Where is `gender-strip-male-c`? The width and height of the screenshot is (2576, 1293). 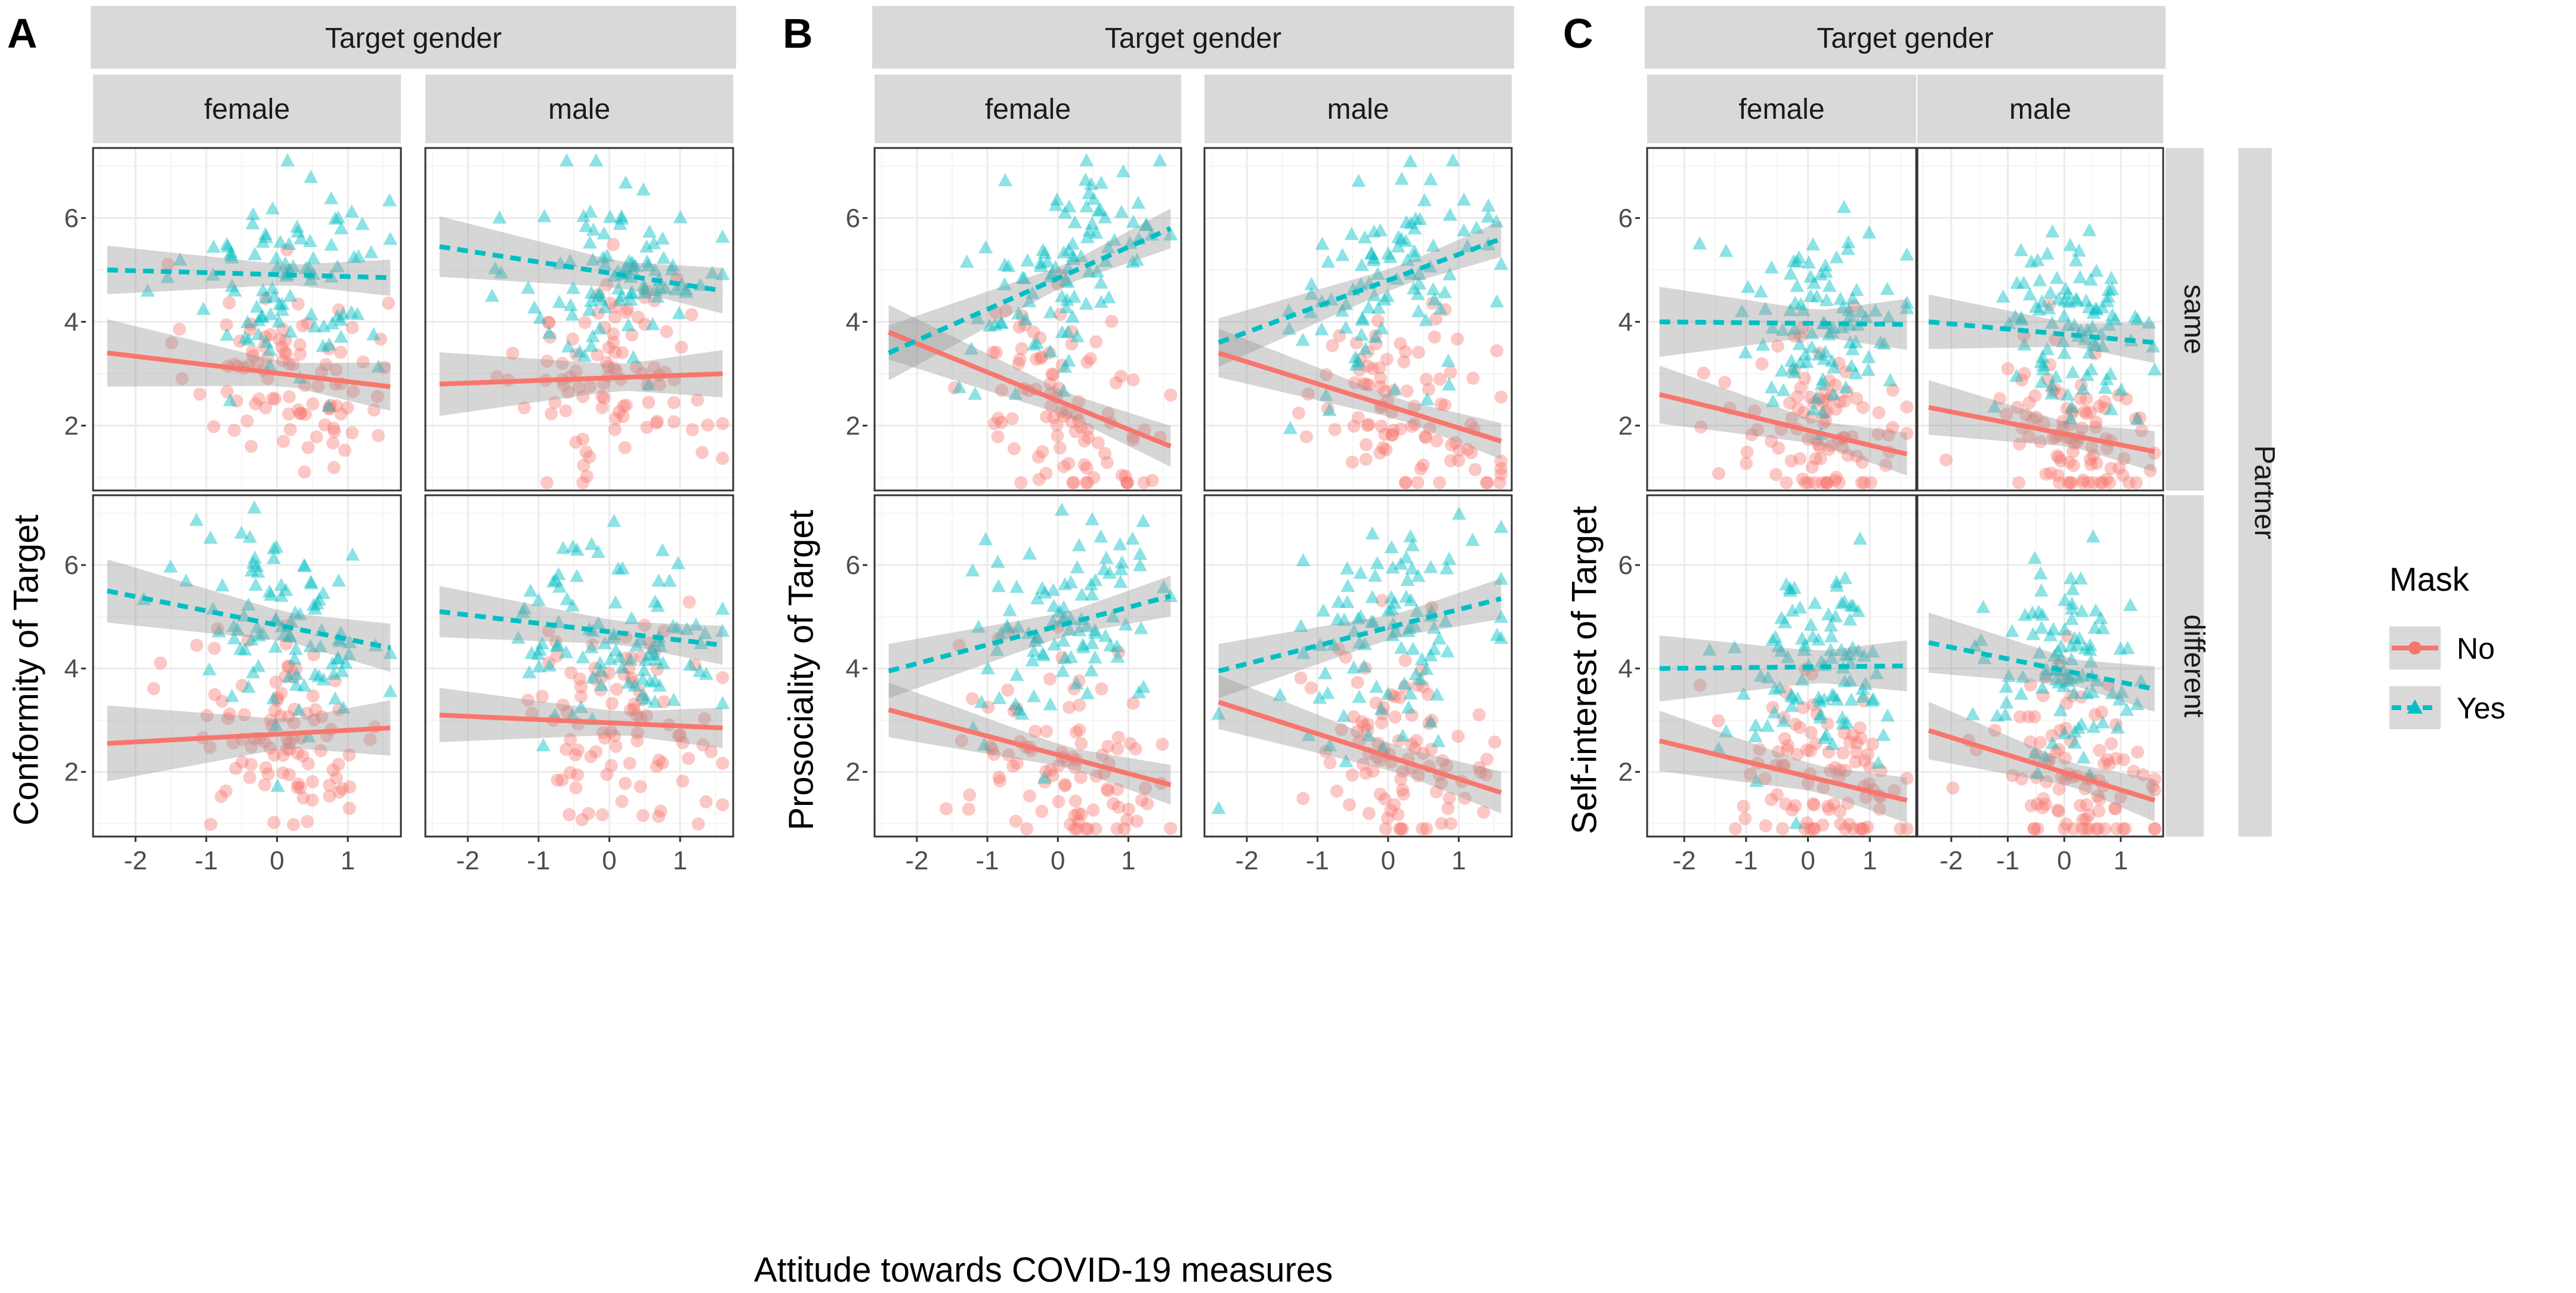 gender-strip-male-c is located at coordinates (2040, 109).